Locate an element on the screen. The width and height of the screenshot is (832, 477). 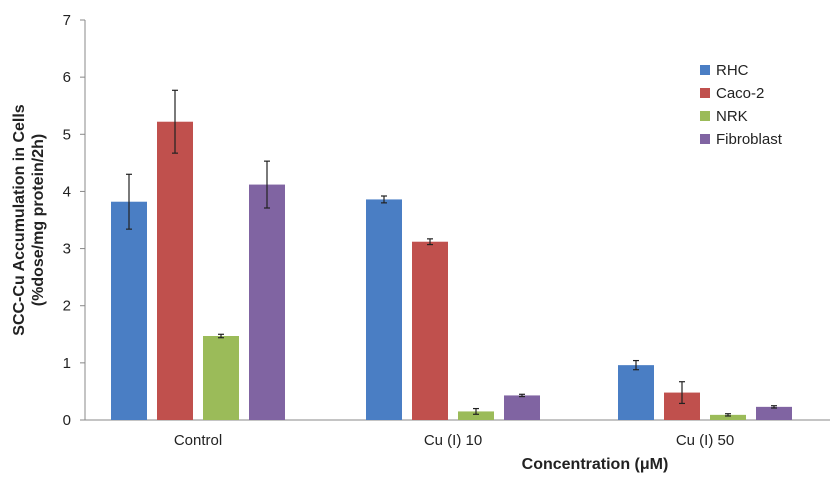
y-tick-label: 3 is located at coordinates (67, 249).